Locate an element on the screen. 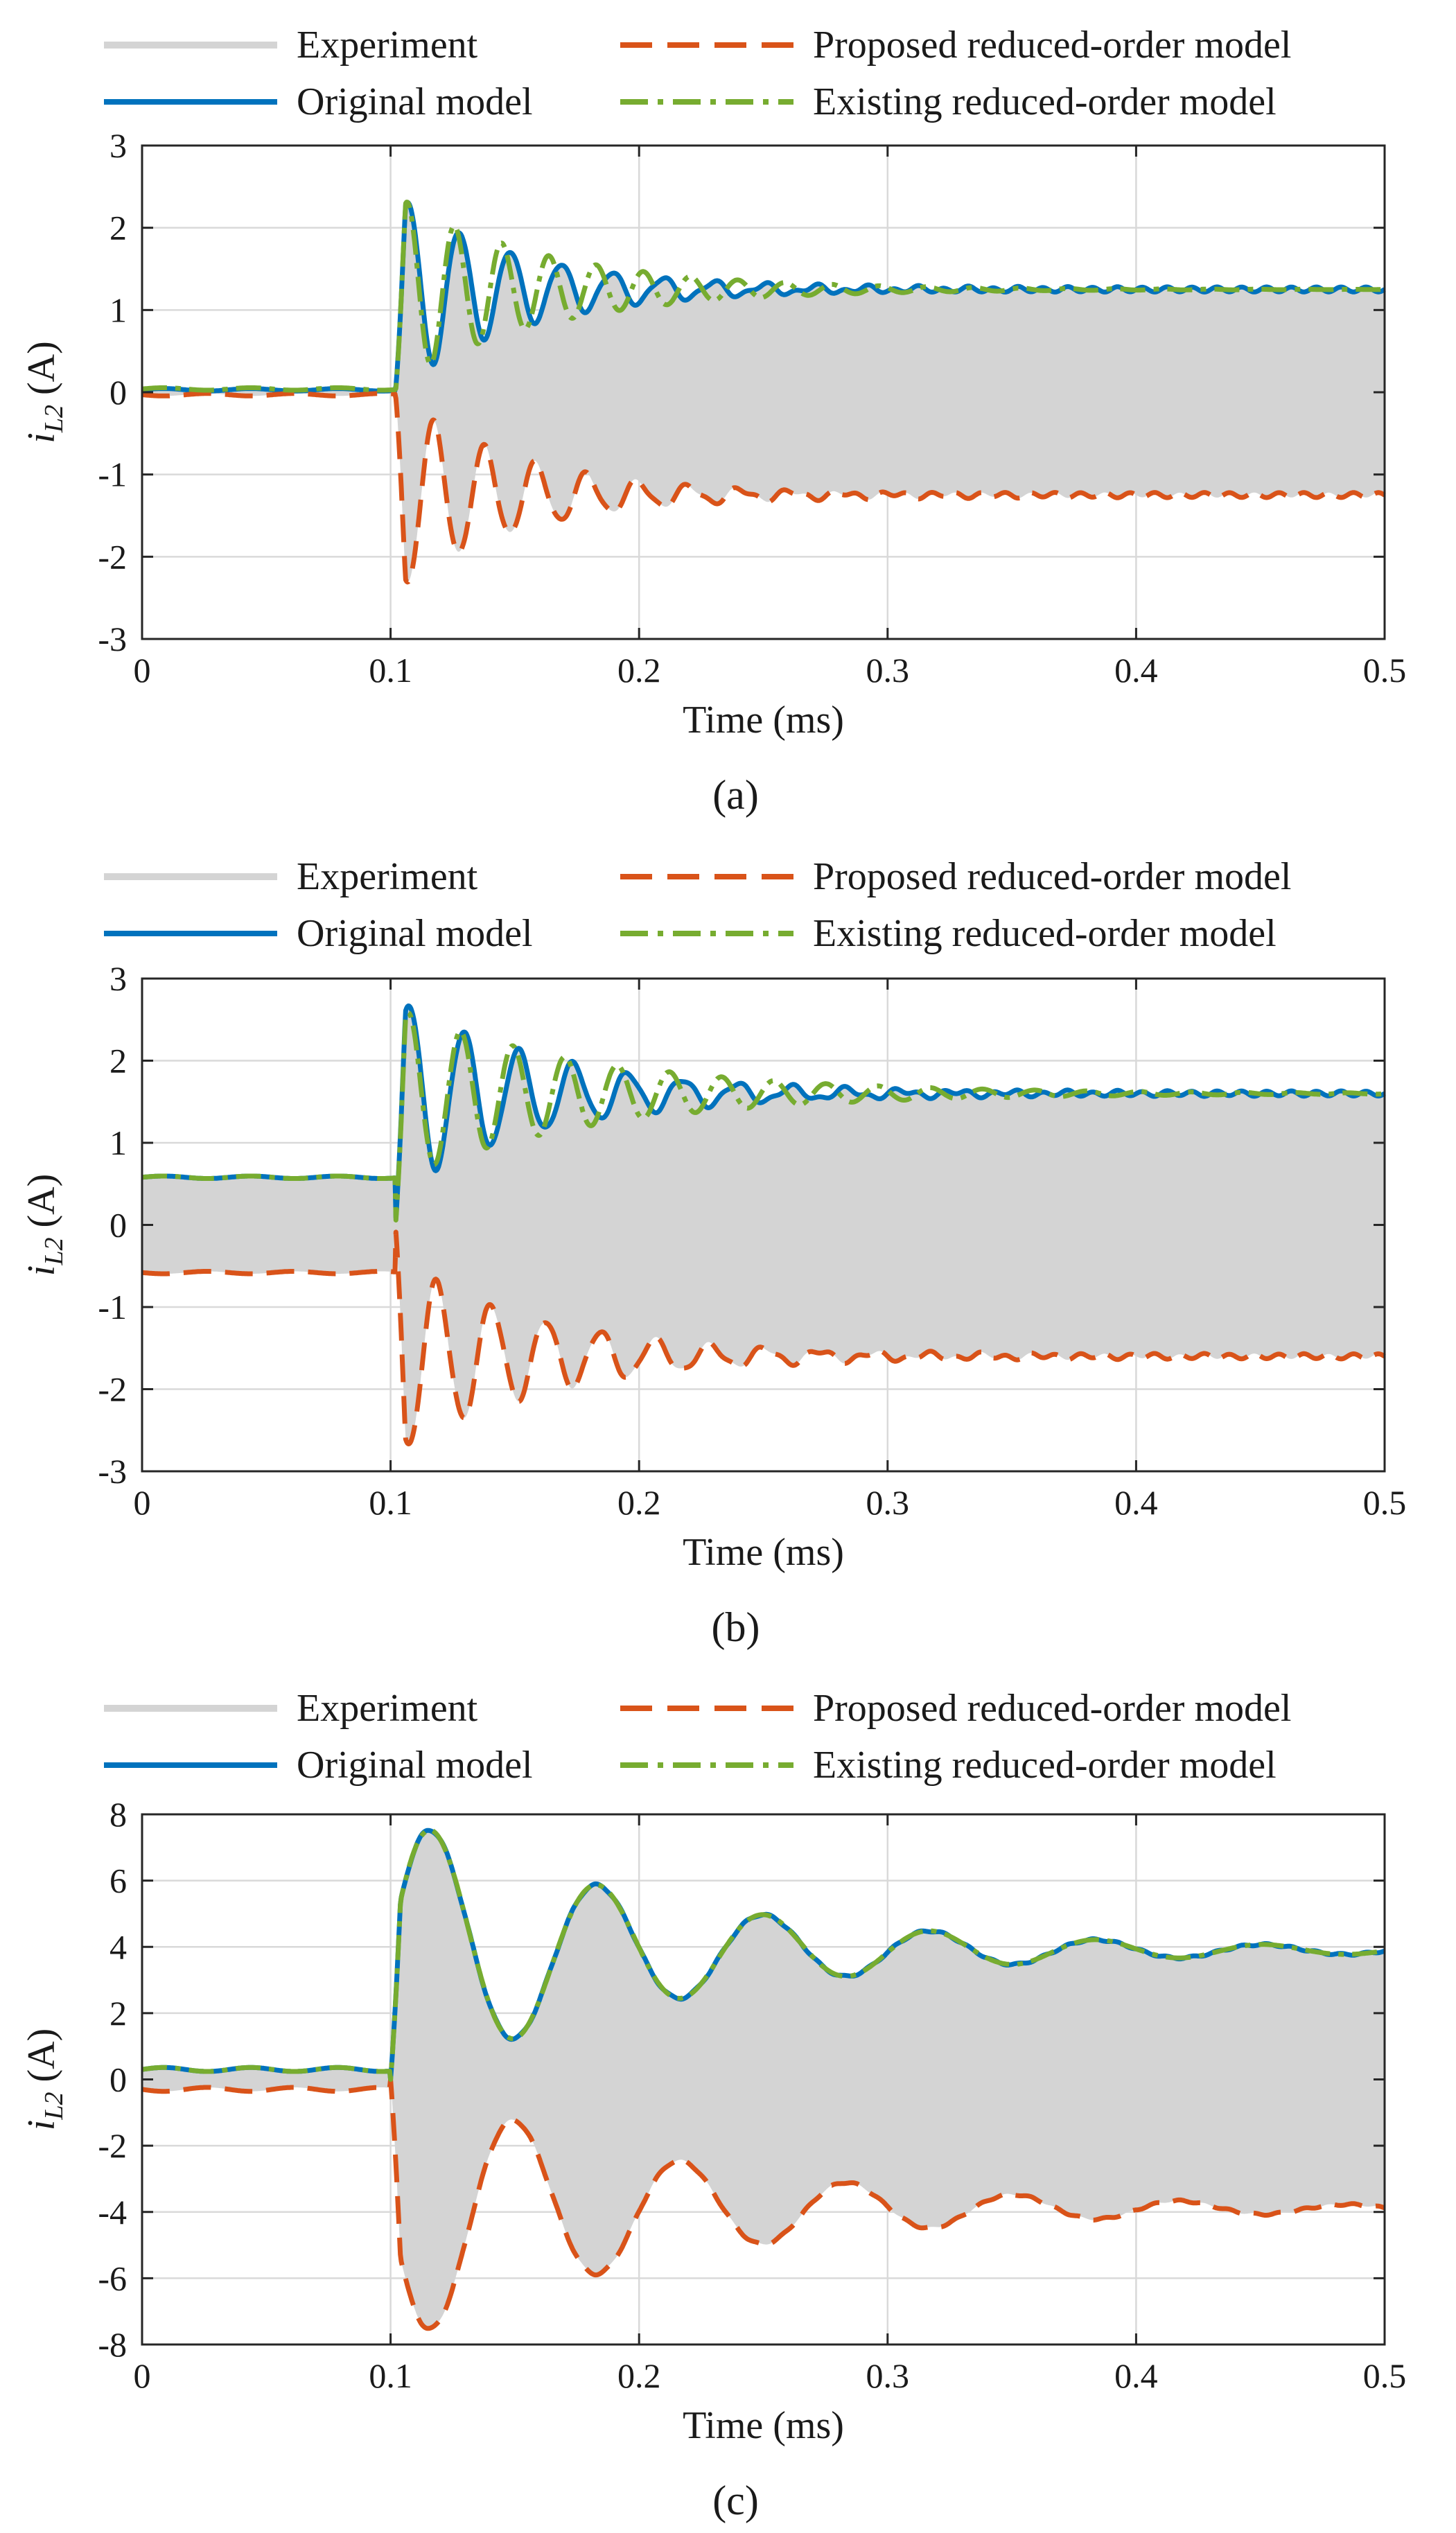 The image size is (1456, 2533). panel-caption: (c) is located at coordinates (736, 2500).